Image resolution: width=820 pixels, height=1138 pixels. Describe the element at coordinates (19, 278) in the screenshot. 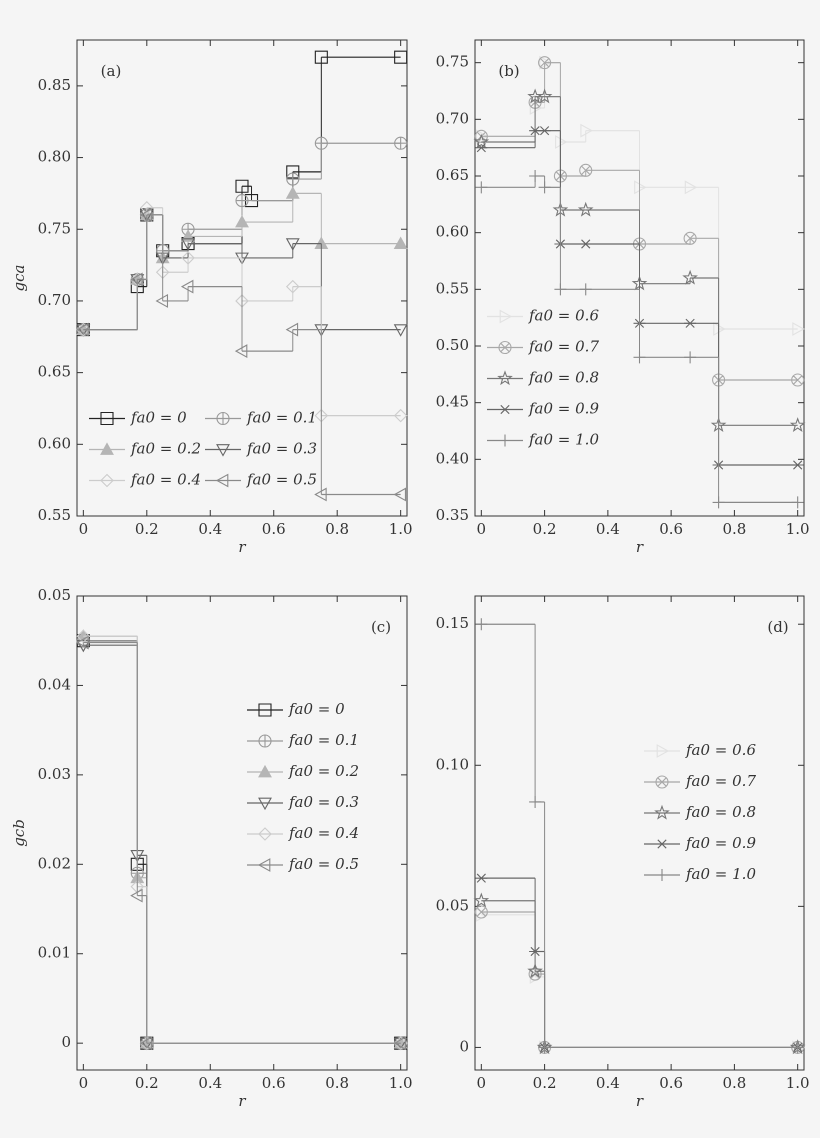

I see `y-axis-label: gca` at that location.